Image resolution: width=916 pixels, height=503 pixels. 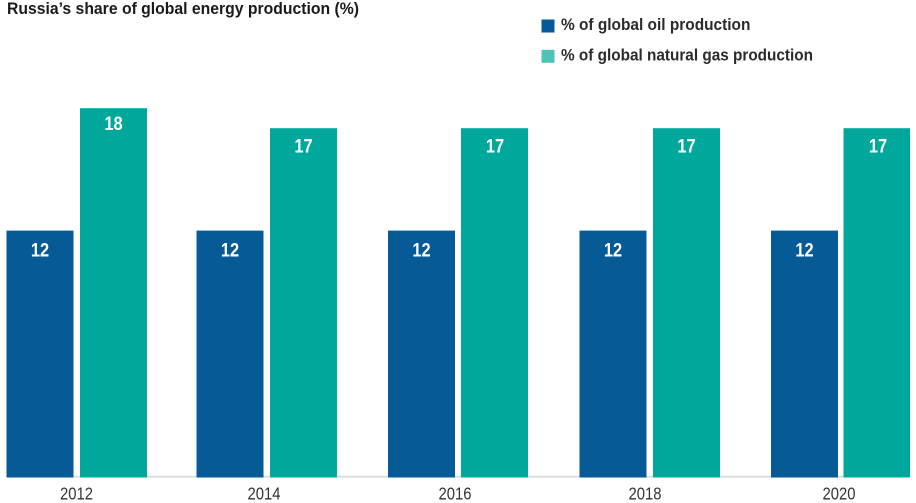 I want to click on svg-text: % of global oil production, so click(x=655, y=24).